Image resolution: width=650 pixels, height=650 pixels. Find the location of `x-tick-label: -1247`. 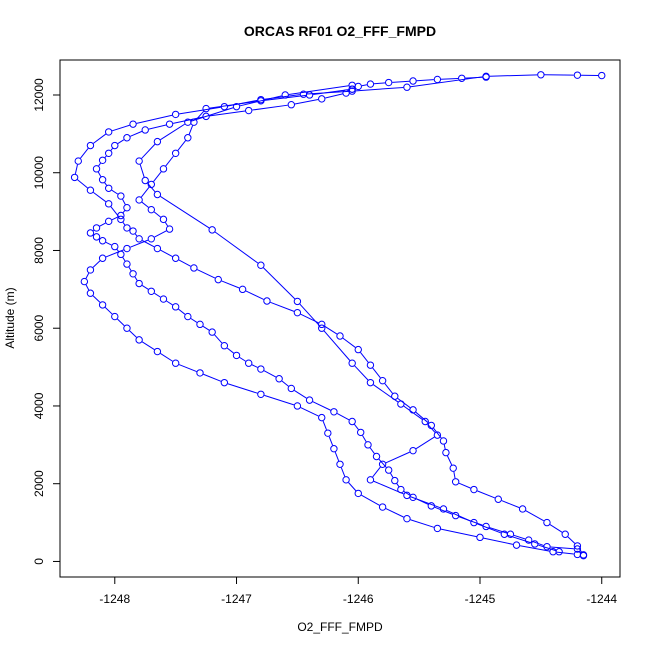

x-tick-label: -1247 is located at coordinates (236, 599).